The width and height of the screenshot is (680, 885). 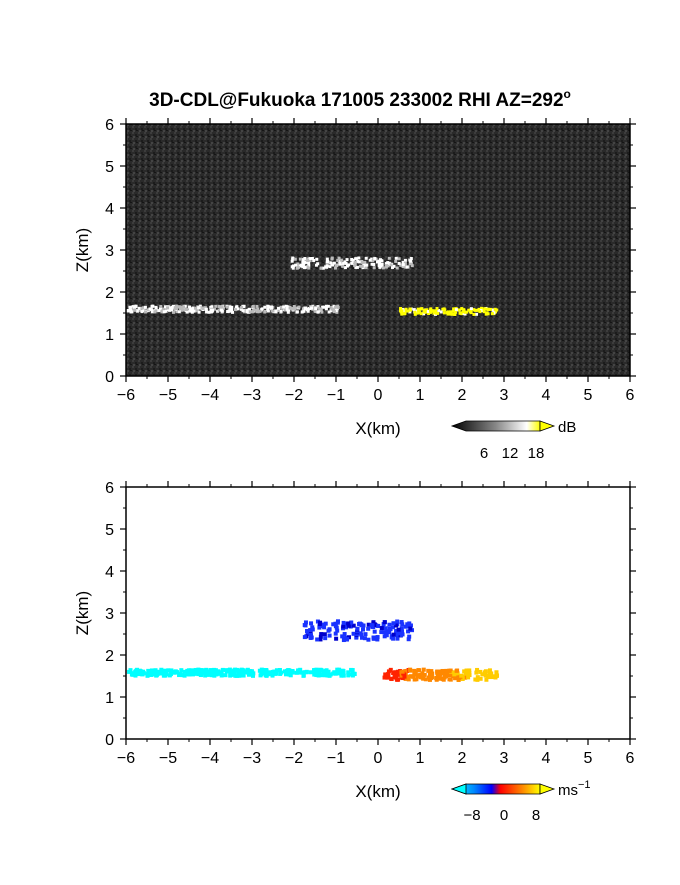 What do you see at coordinates (567, 94) in the screenshot?
I see `degree-symbol: o` at bounding box center [567, 94].